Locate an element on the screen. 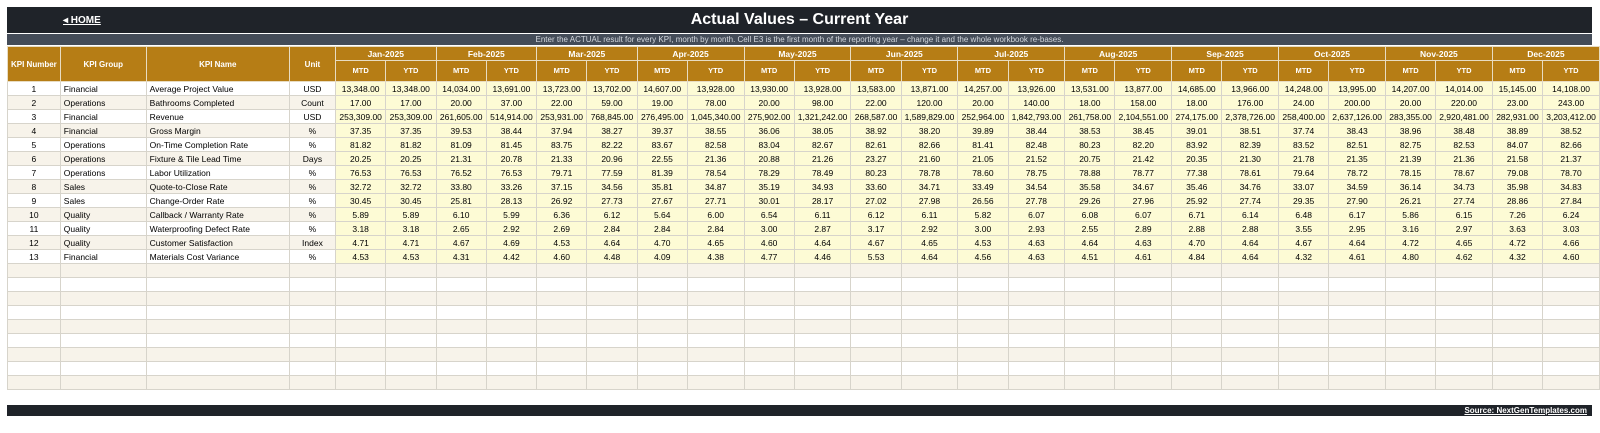  ytd-value-cell: 6.00 is located at coordinates (715, 214).